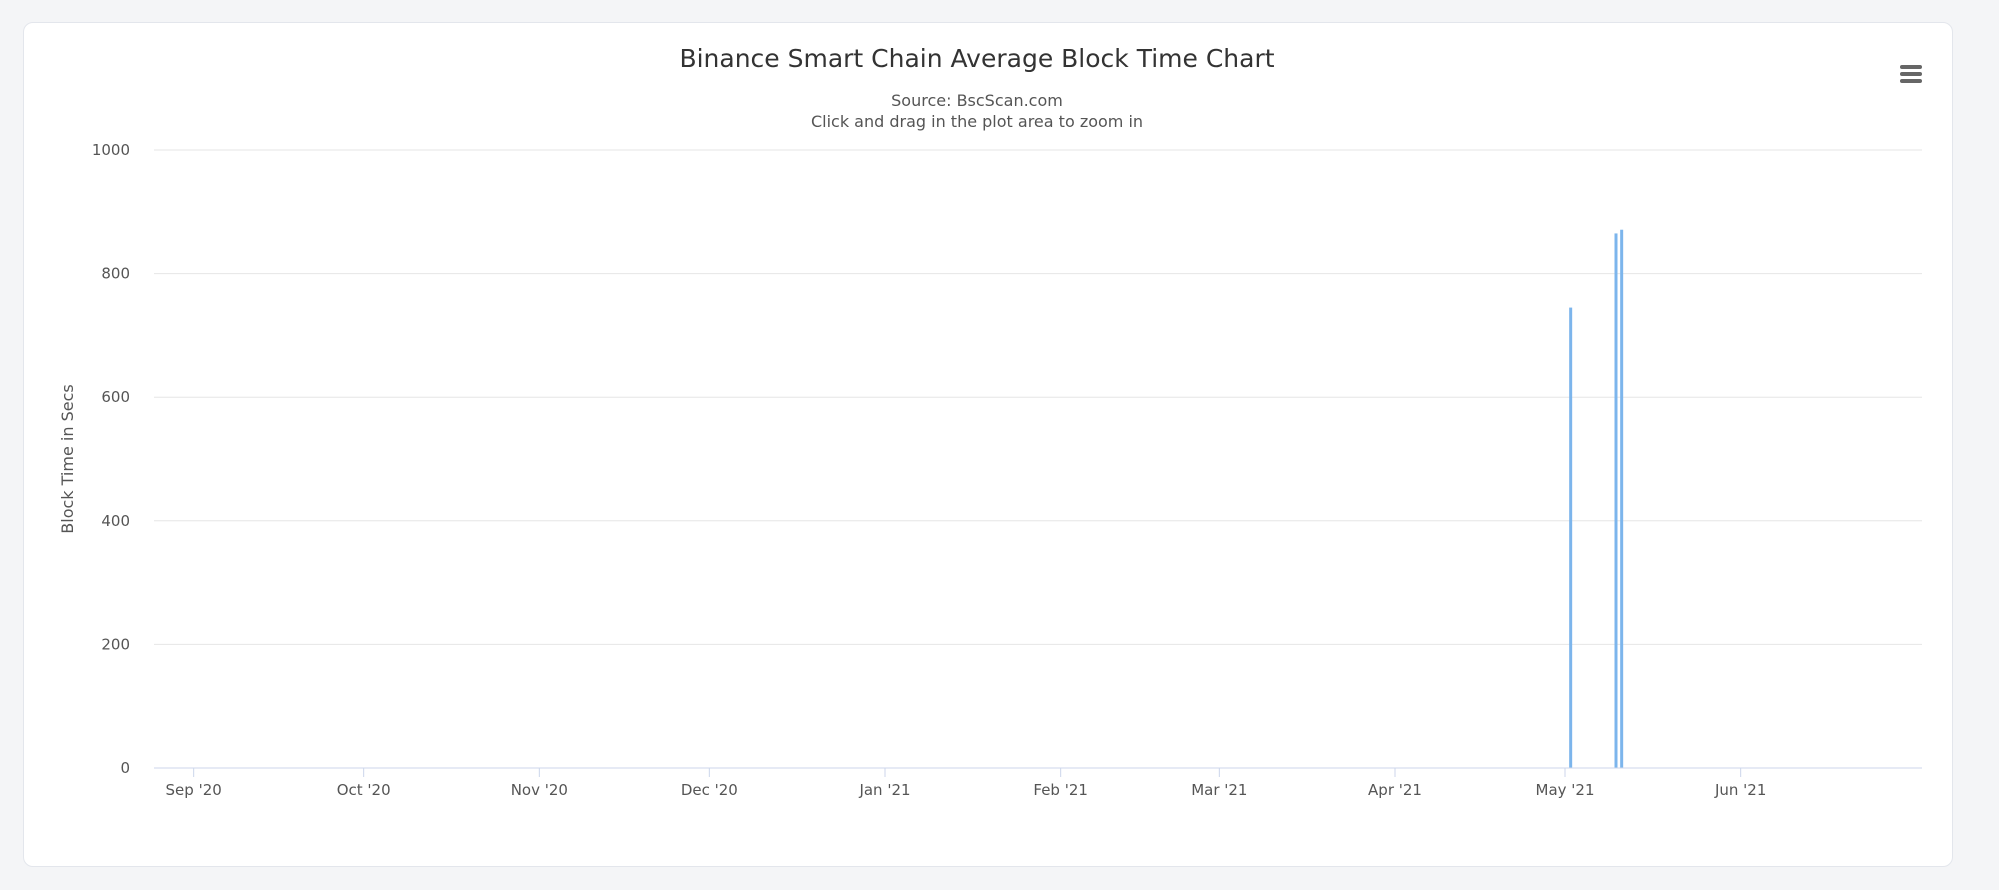 The image size is (1999, 890). What do you see at coordinates (115, 521) in the screenshot?
I see `y-tick-label: 400` at bounding box center [115, 521].